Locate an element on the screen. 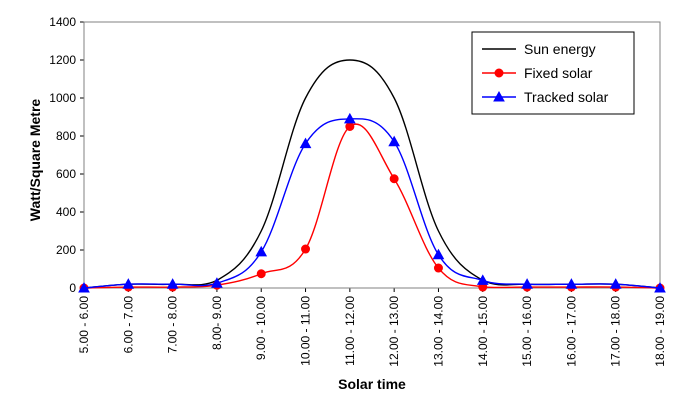  x-axis-title: Solar time is located at coordinates (372, 384).